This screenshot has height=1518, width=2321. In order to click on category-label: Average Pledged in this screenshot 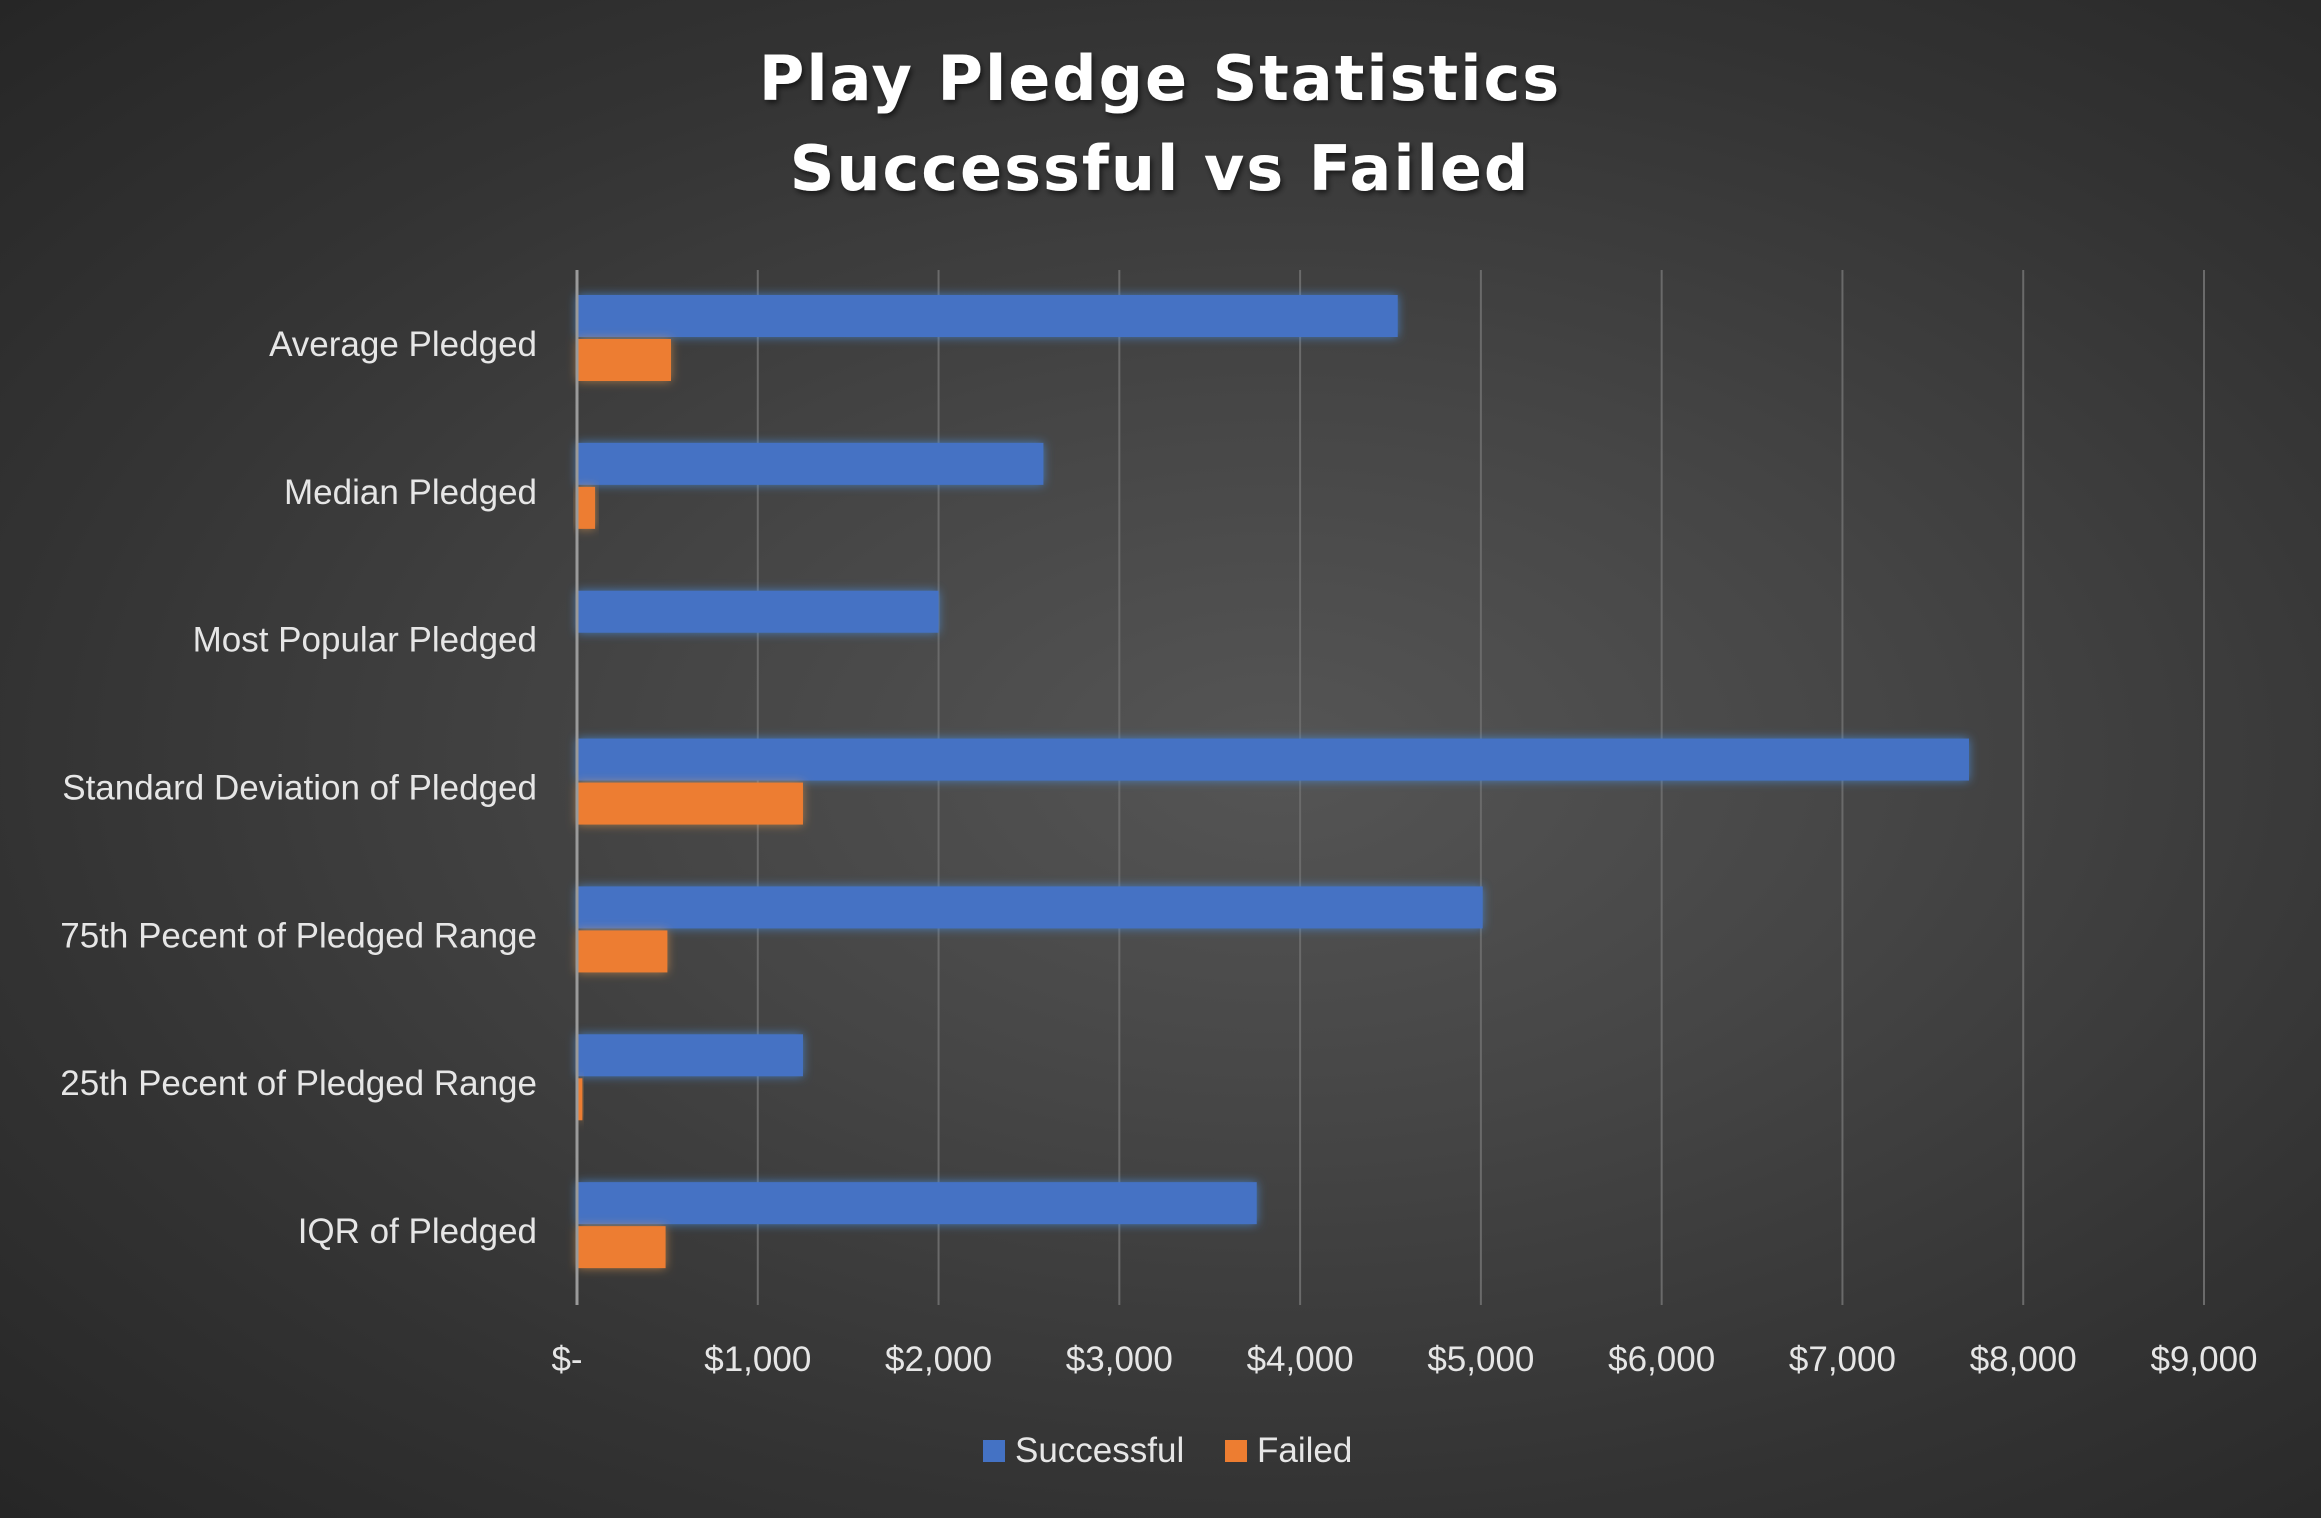, I will do `click(403, 344)`.